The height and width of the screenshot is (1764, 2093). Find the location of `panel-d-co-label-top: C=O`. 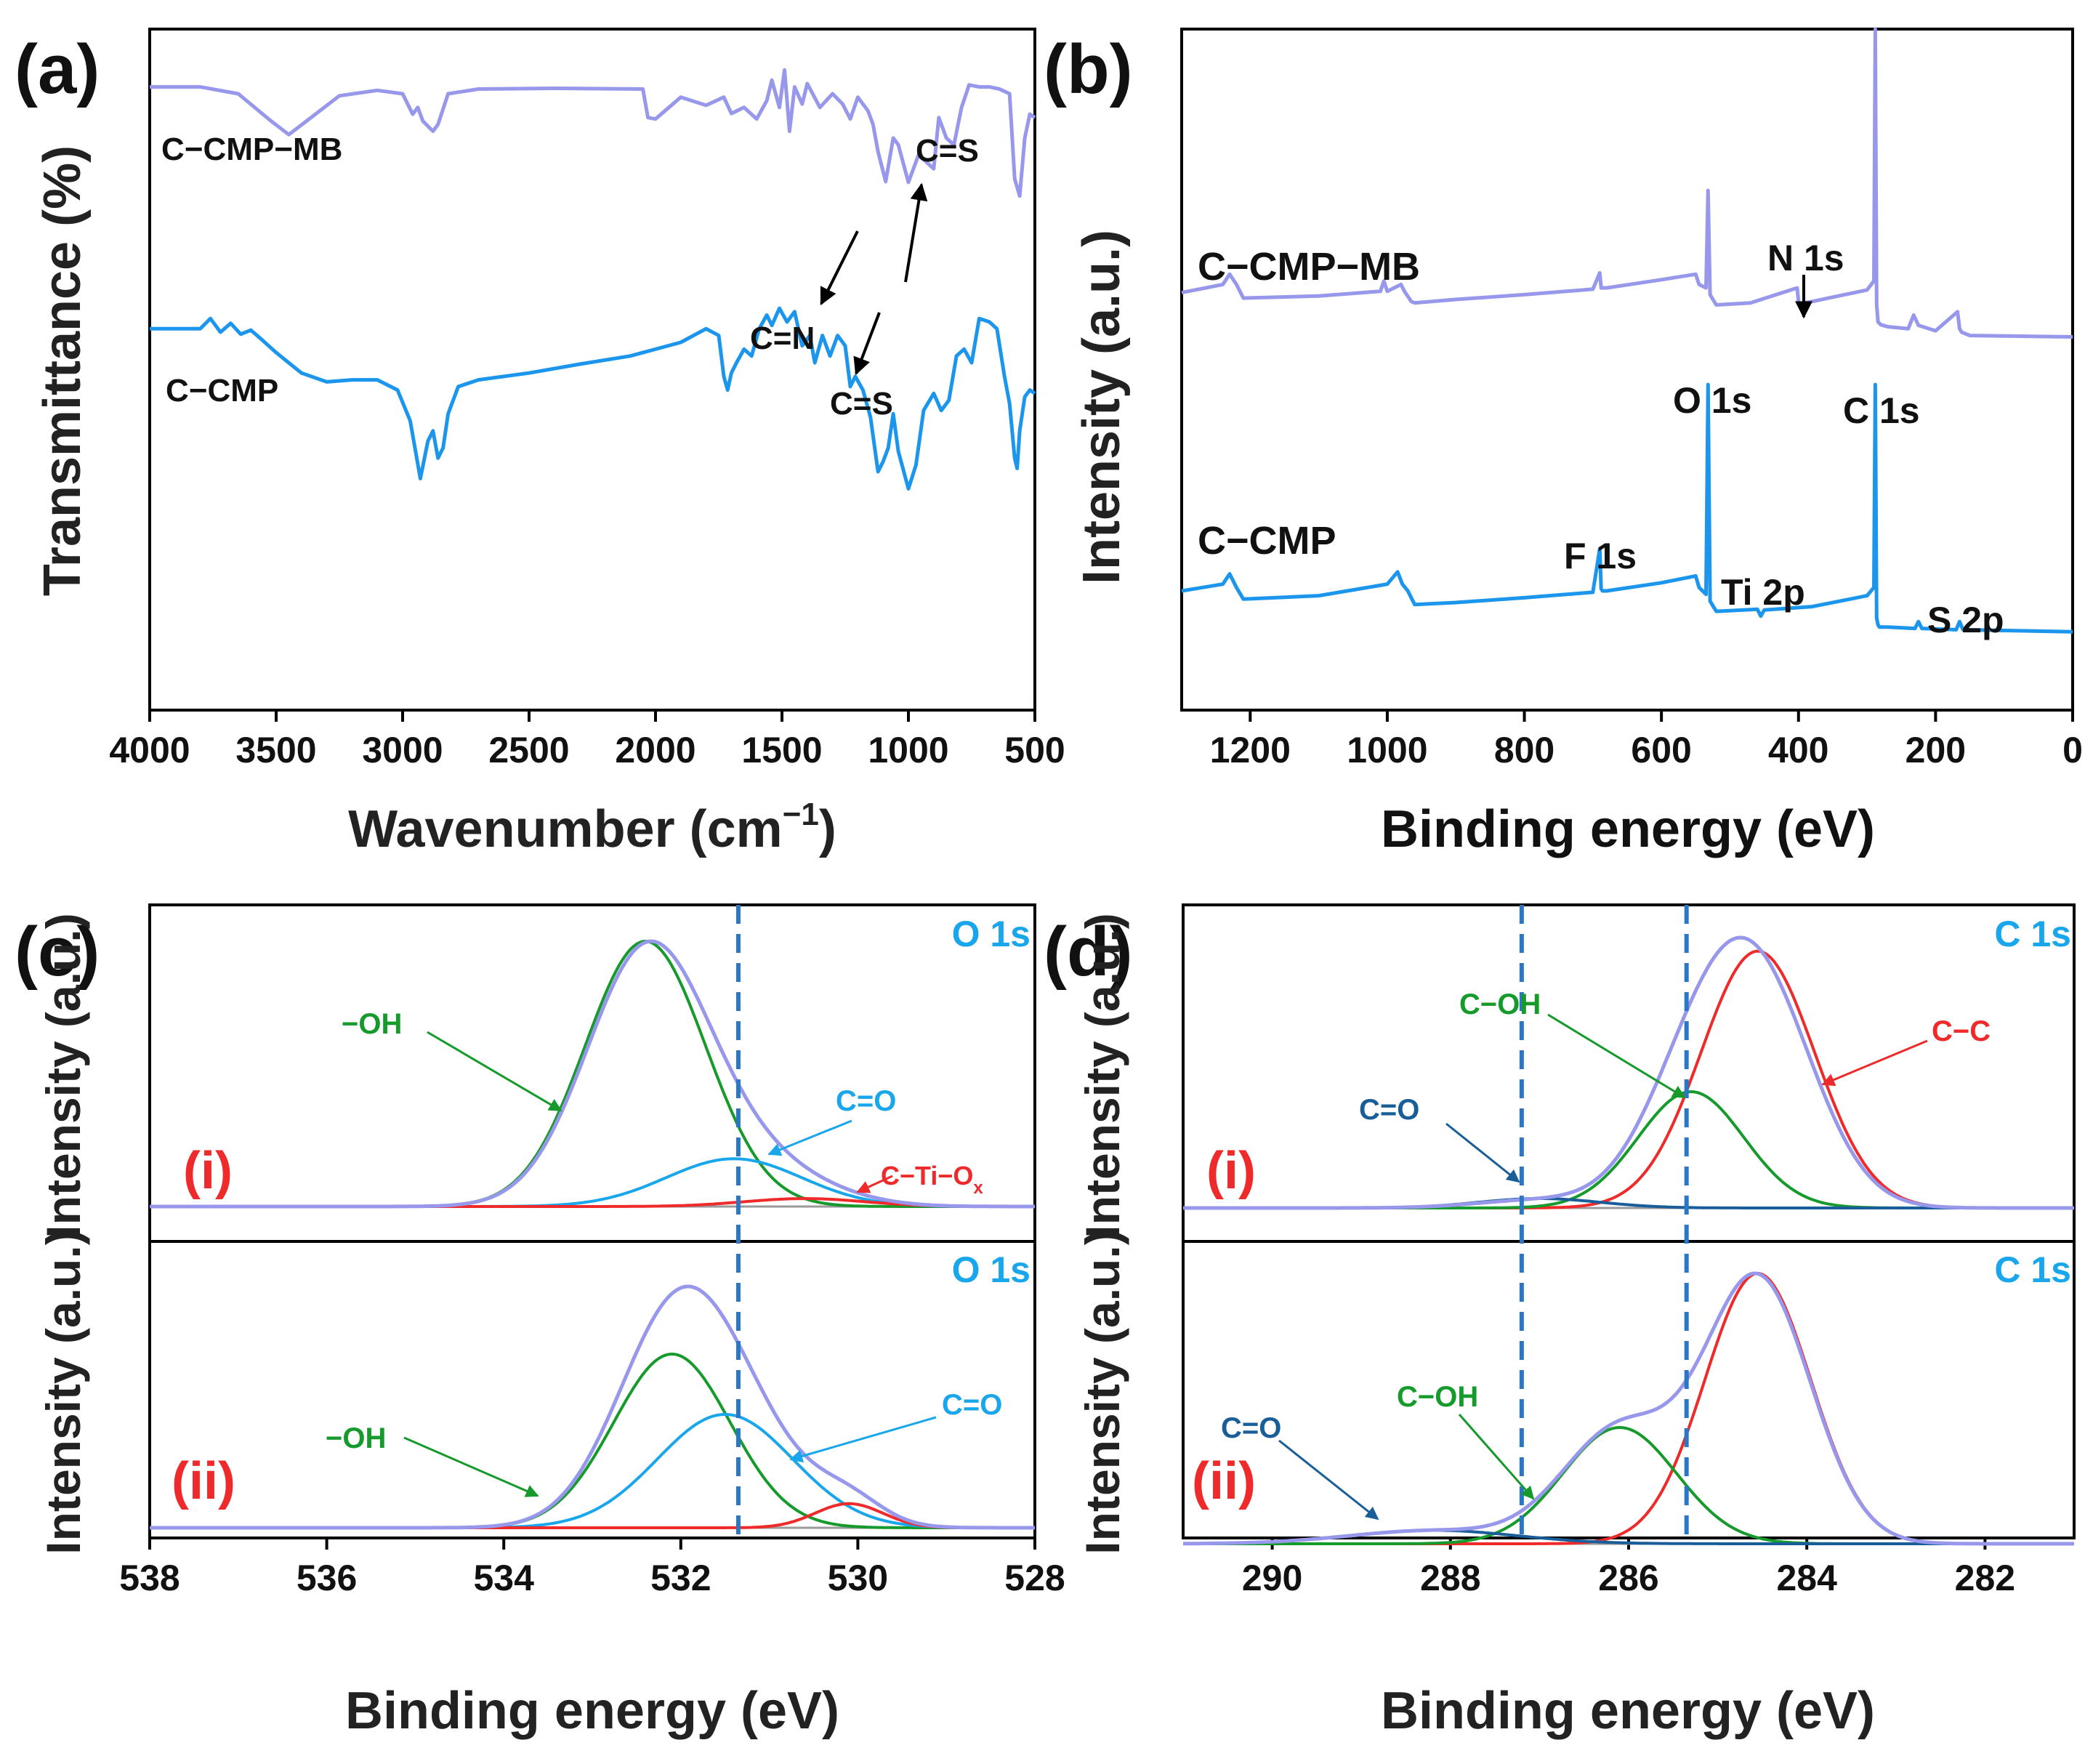

panel-d-co-label-top: C=O is located at coordinates (1389, 1110).